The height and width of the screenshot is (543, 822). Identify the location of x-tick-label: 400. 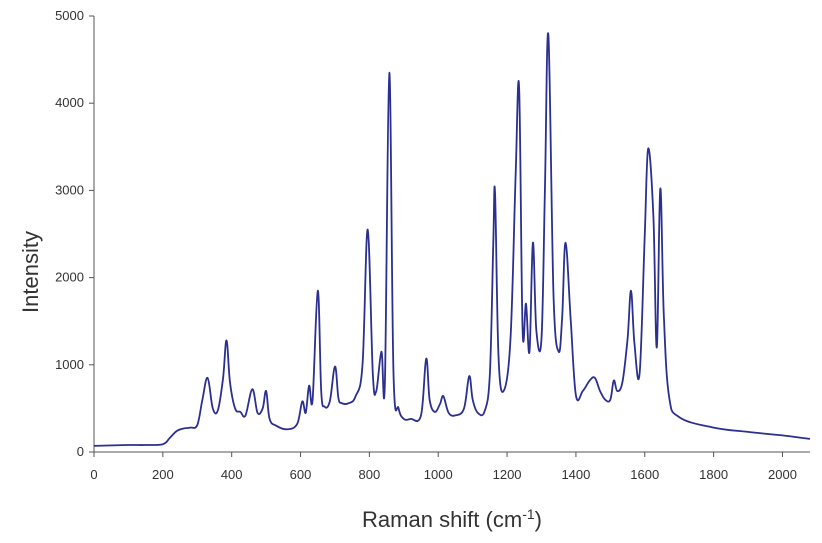
(232, 474).